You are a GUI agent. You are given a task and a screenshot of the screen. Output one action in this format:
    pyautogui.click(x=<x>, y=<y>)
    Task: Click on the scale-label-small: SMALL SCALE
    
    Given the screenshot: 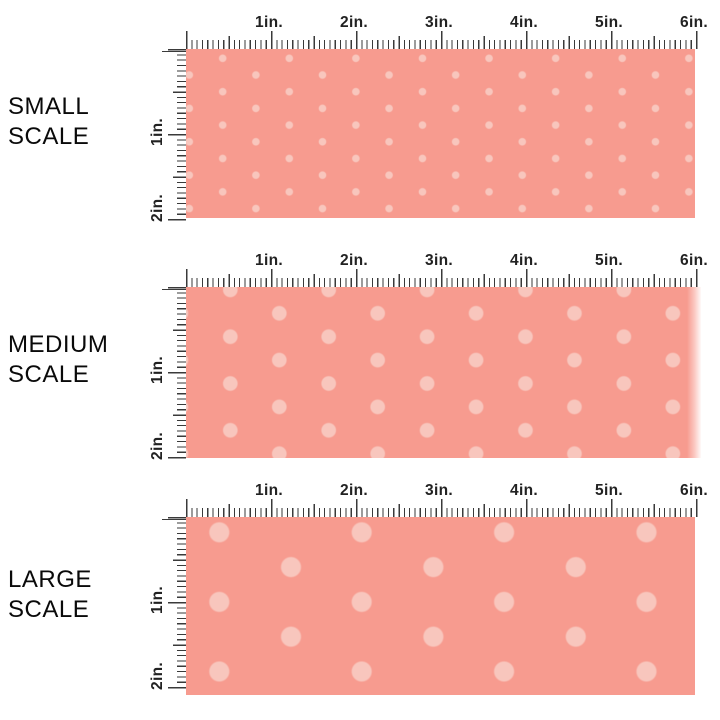 What is the action you would take?
    pyautogui.click(x=48, y=122)
    